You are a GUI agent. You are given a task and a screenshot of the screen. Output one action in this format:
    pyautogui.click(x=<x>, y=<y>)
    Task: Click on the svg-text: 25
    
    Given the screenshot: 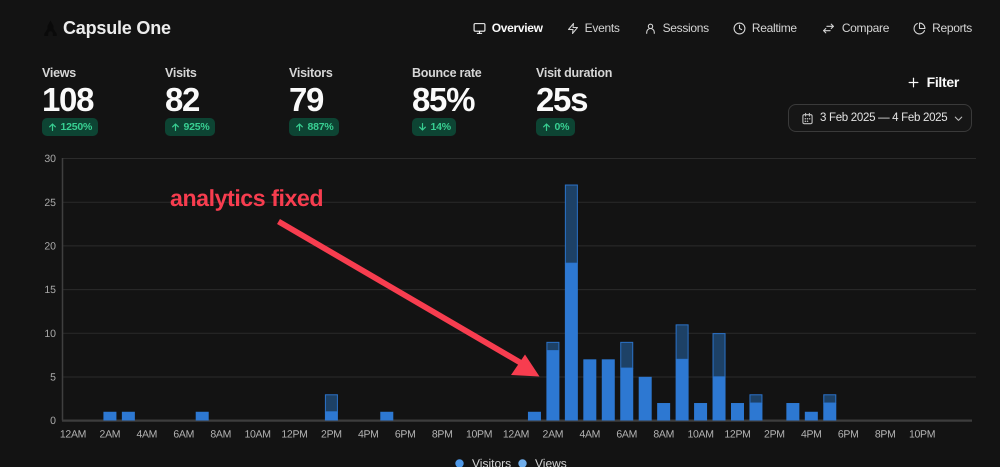 What is the action you would take?
    pyautogui.click(x=50, y=203)
    